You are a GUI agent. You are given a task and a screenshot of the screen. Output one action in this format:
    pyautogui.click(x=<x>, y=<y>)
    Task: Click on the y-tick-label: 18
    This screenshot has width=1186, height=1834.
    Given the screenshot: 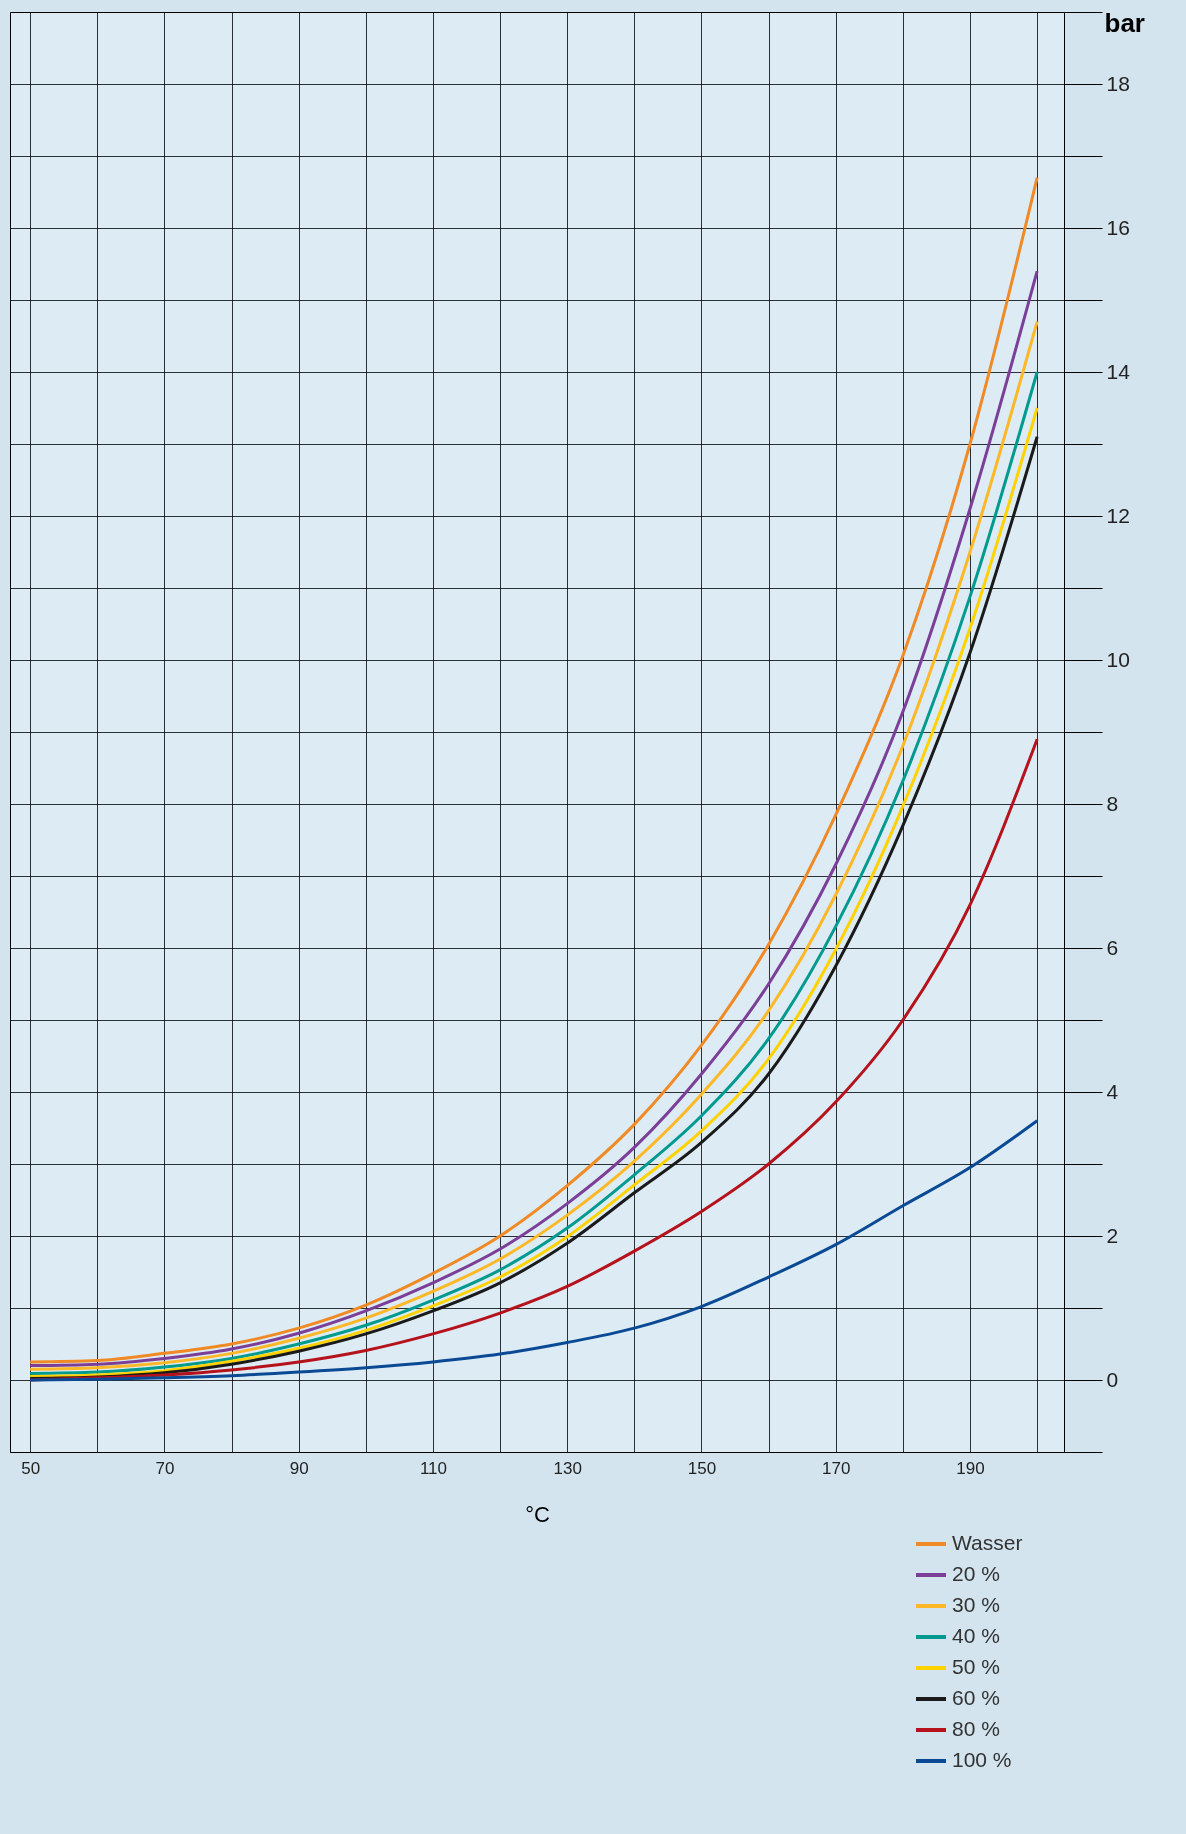 What is the action you would take?
    pyautogui.click(x=1118, y=83)
    